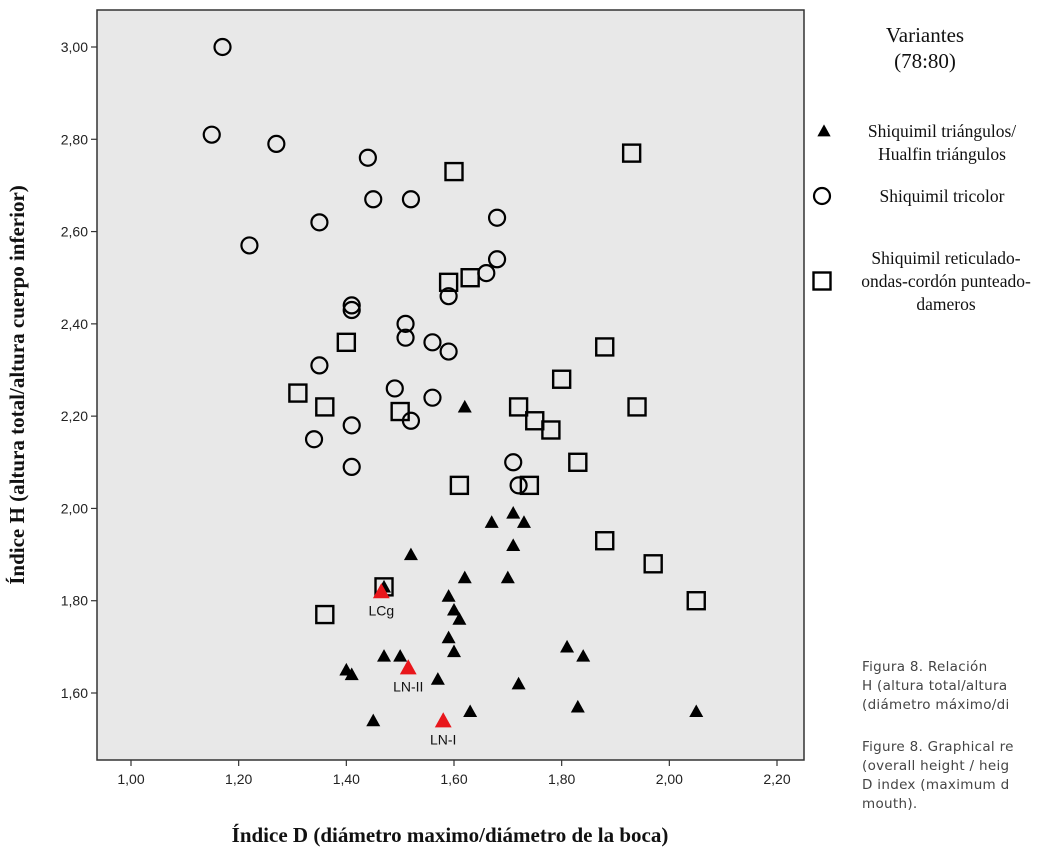  I want to click on highlight-label: LN-II, so click(408, 687).